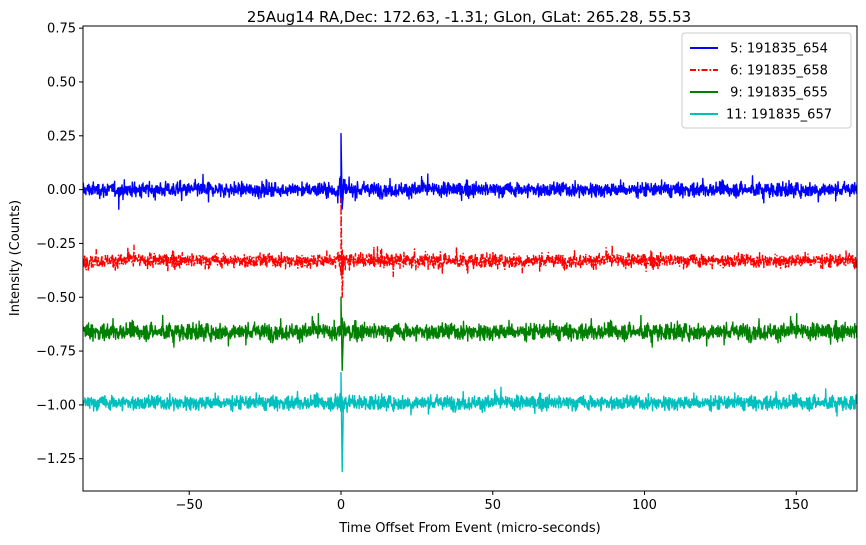 The image size is (866, 545). I want to click on y-tick-label: −0.75, so click(56, 352).